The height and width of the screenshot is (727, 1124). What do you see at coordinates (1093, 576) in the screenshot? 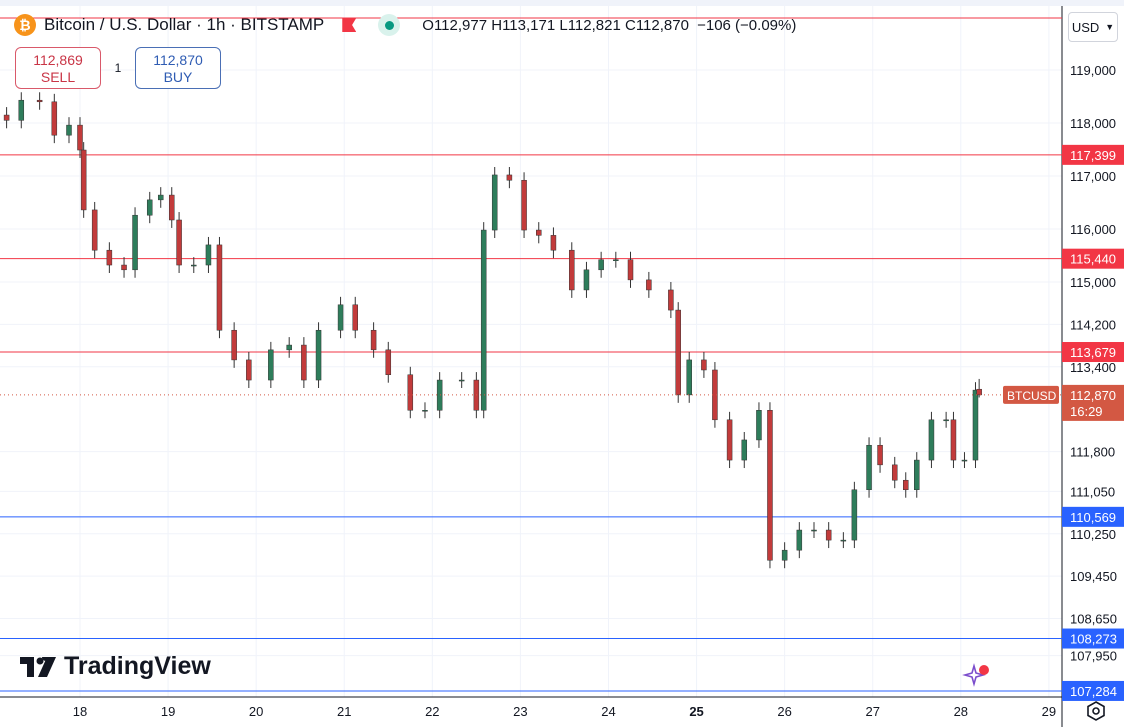
I see `y-tick-label: 109,450` at bounding box center [1093, 576].